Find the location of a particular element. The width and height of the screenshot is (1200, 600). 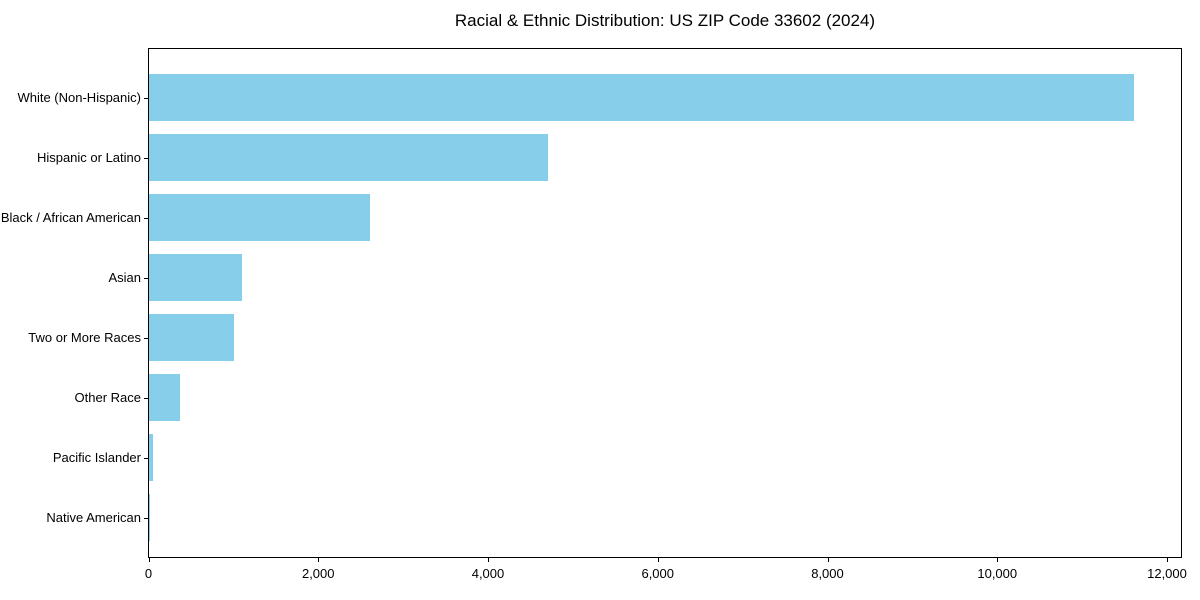

y-tick-label: Black / African American is located at coordinates (70, 217).